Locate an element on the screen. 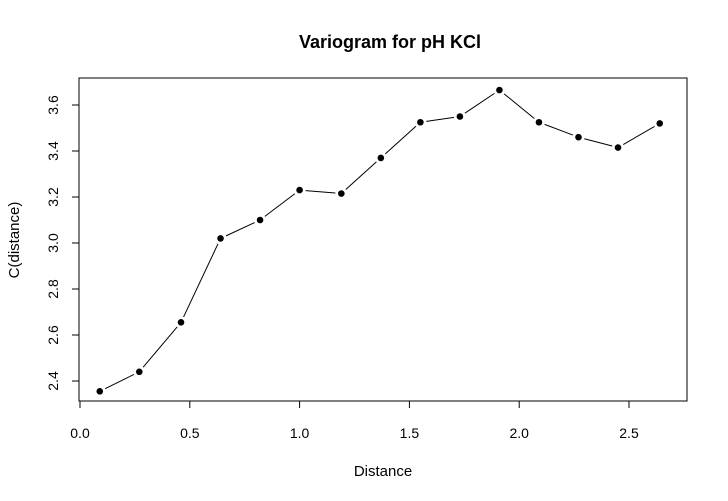 The height and width of the screenshot is (501, 728). x-tick-label: 0.0 is located at coordinates (80, 433).